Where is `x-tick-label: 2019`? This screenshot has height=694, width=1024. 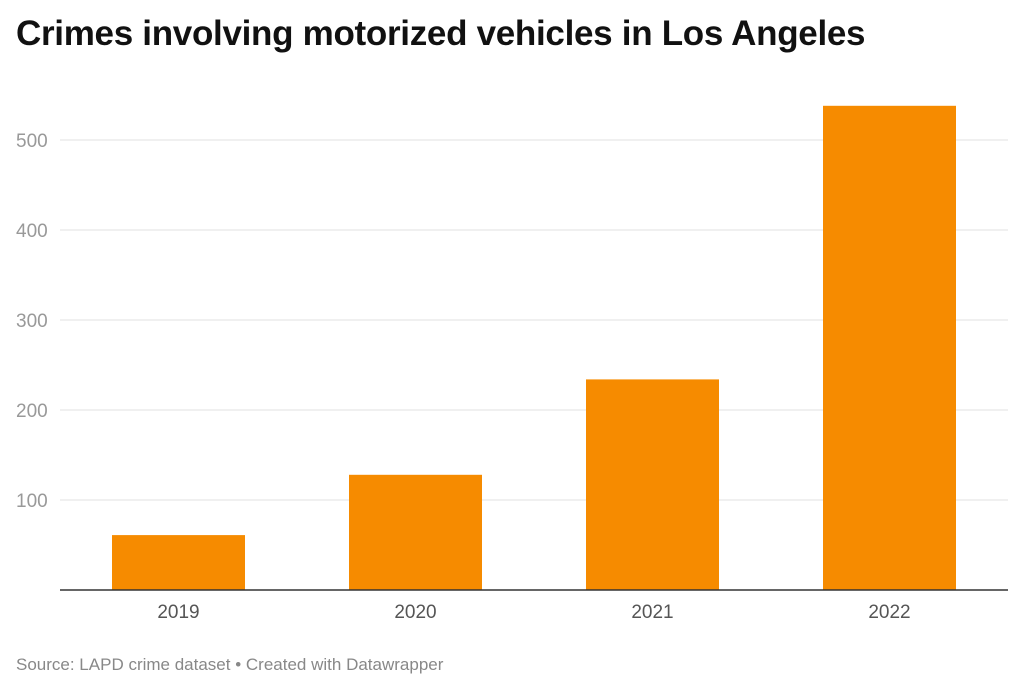 x-tick-label: 2019 is located at coordinates (178, 612).